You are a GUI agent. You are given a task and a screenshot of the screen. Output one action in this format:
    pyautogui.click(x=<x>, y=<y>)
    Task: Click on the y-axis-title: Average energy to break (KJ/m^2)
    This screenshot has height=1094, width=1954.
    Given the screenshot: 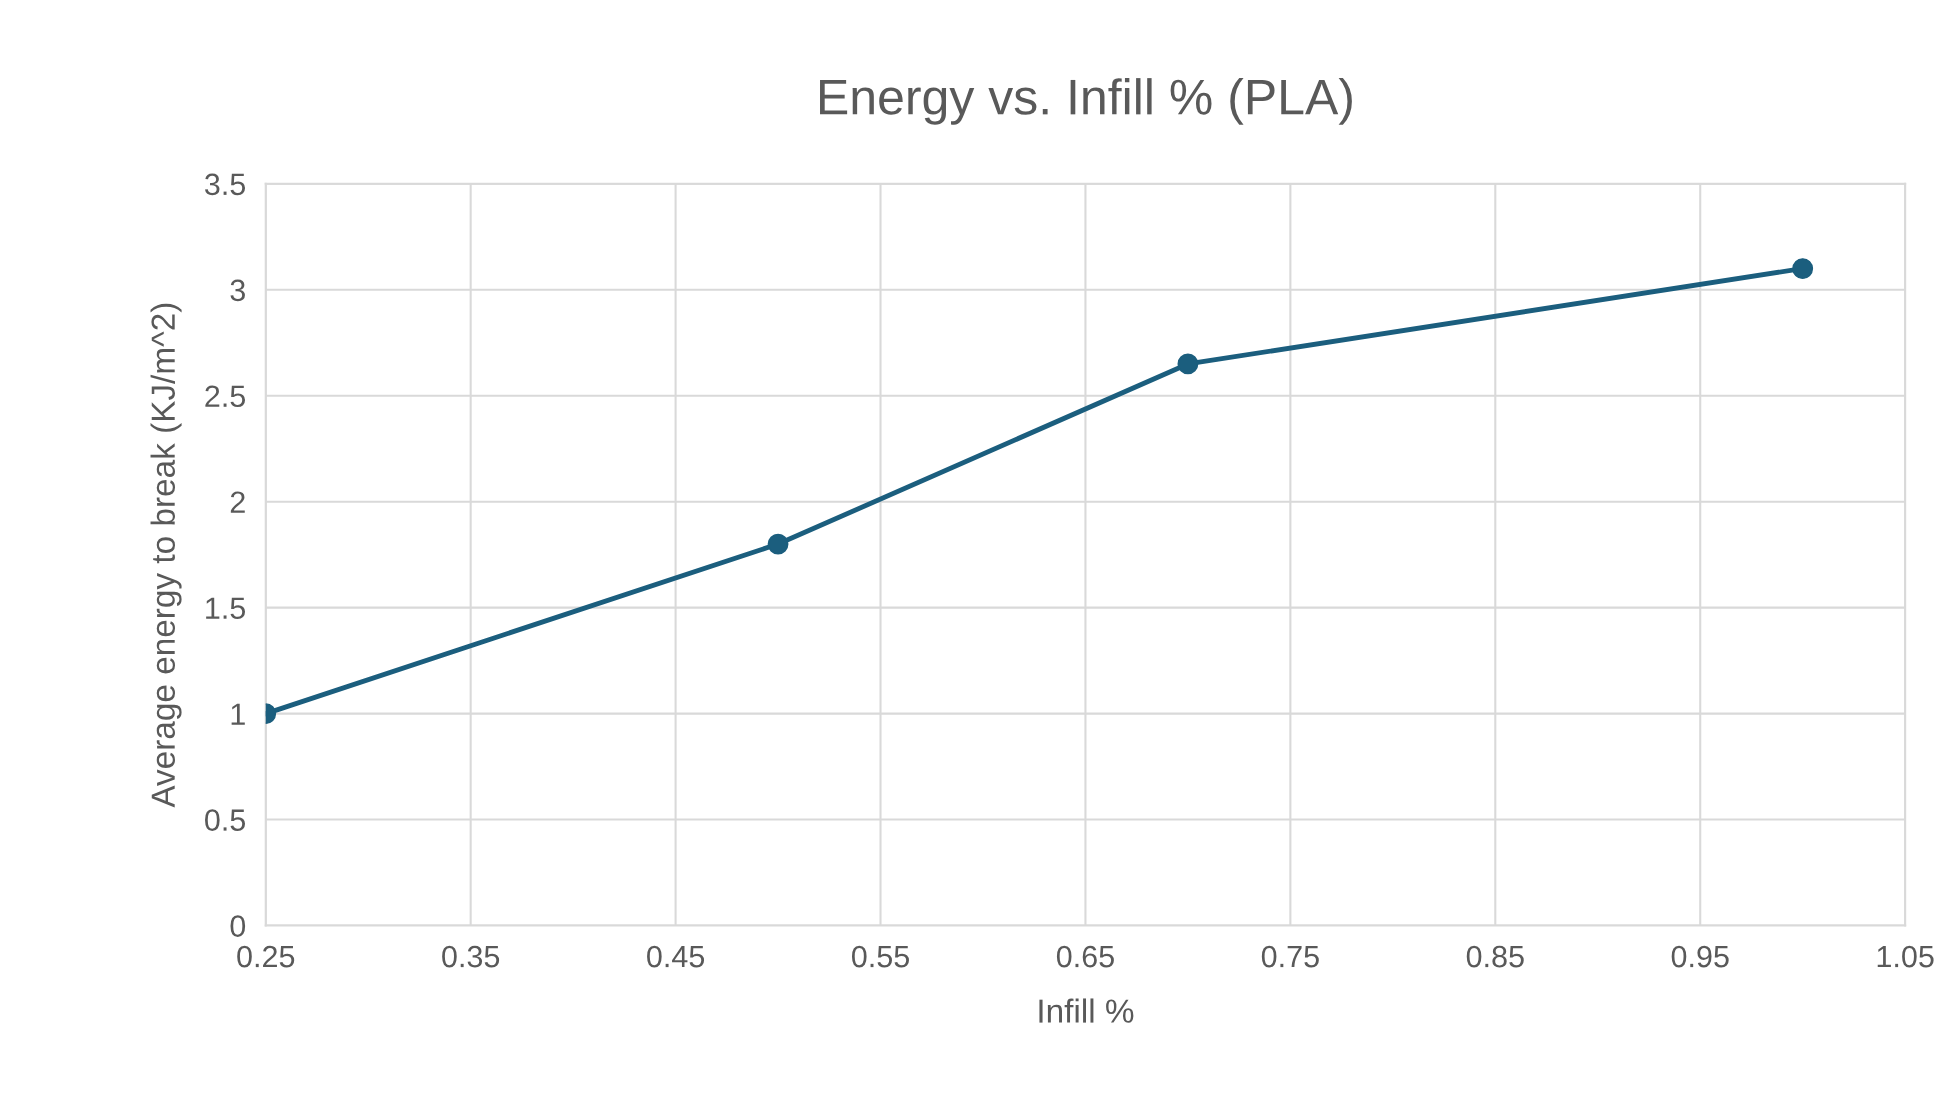 What is the action you would take?
    pyautogui.click(x=166, y=555)
    